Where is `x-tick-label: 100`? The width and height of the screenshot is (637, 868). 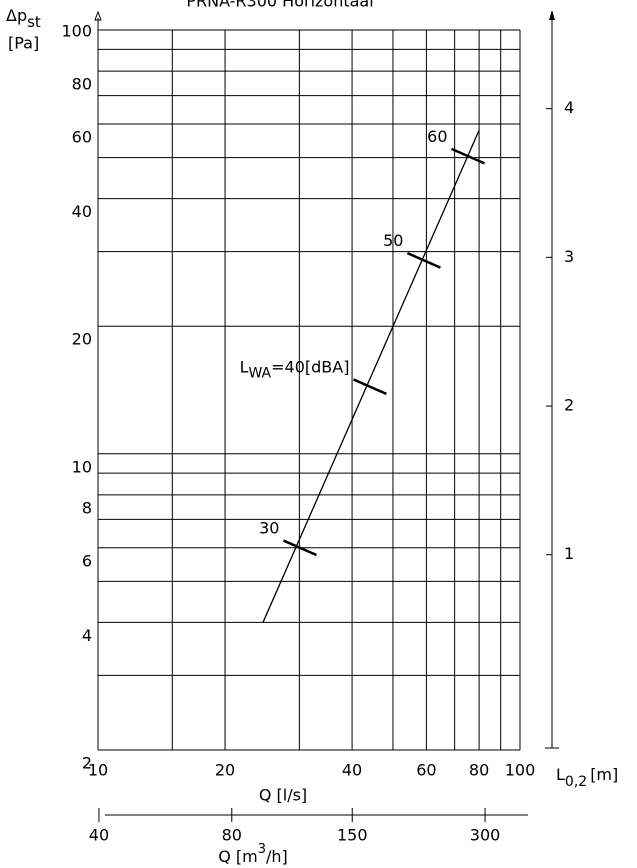 x-tick-label: 100 is located at coordinates (520, 770).